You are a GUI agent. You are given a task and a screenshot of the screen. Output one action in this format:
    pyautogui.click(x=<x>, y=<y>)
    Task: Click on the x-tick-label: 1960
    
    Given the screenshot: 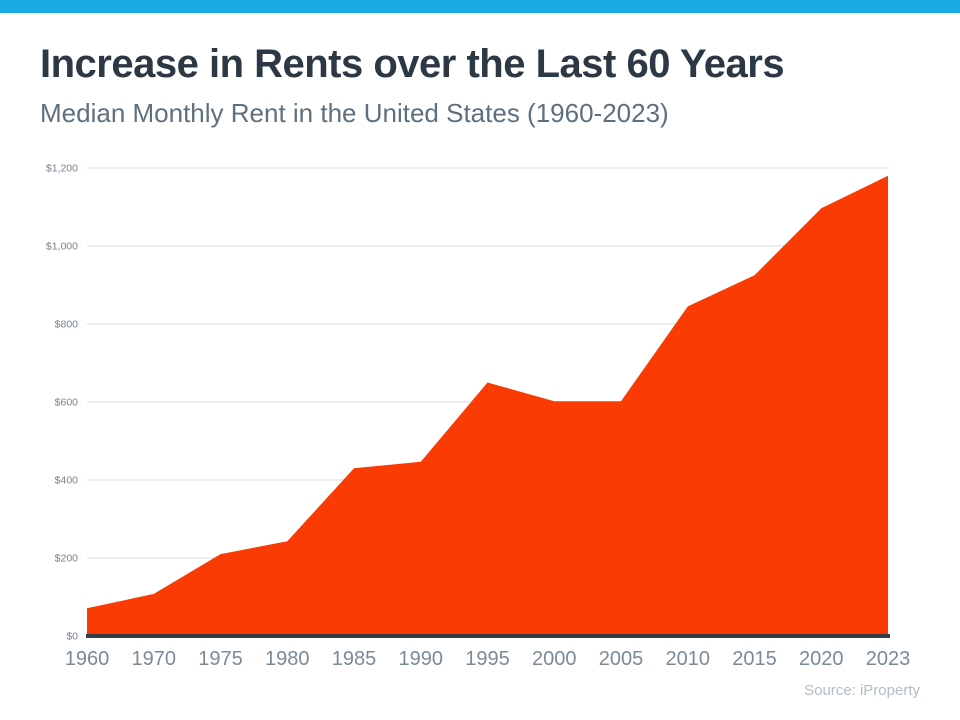 What is the action you would take?
    pyautogui.click(x=87, y=659)
    